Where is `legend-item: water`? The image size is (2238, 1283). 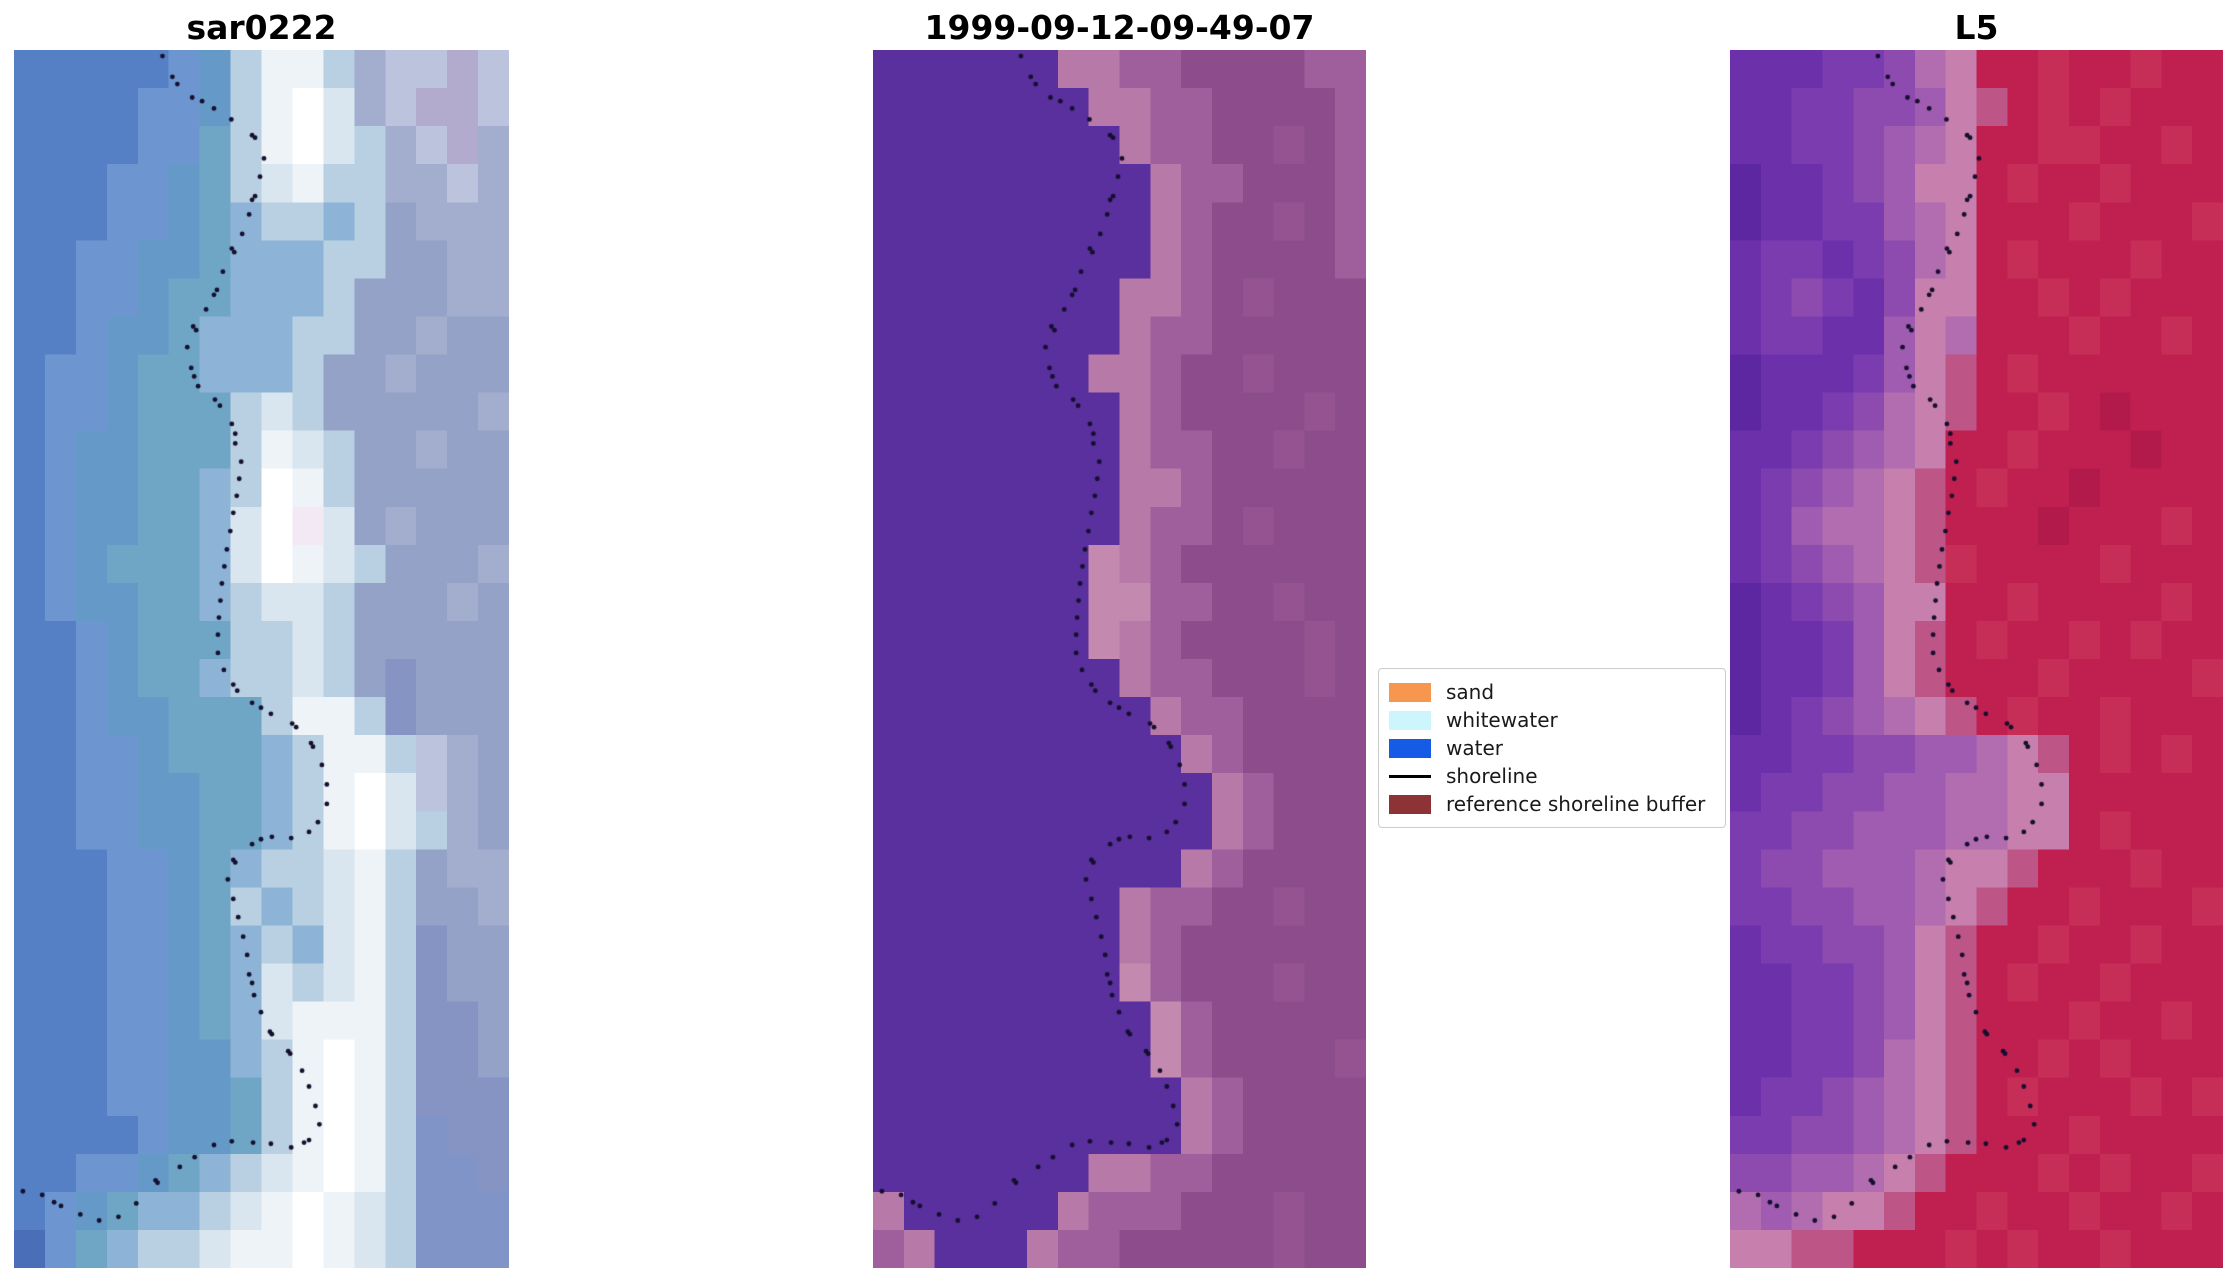 legend-item: water is located at coordinates (1551, 748).